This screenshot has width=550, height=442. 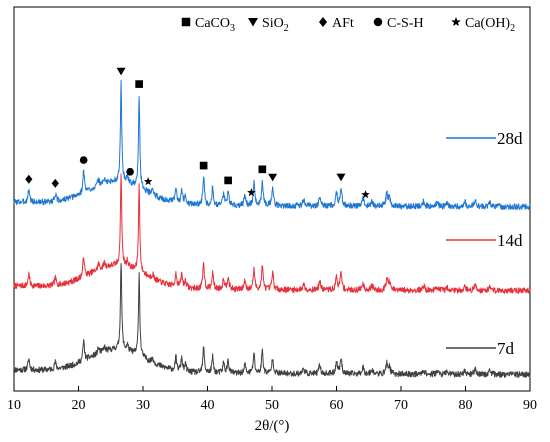 What do you see at coordinates (79, 405) in the screenshot?
I see `x-tick-label: 20` at bounding box center [79, 405].